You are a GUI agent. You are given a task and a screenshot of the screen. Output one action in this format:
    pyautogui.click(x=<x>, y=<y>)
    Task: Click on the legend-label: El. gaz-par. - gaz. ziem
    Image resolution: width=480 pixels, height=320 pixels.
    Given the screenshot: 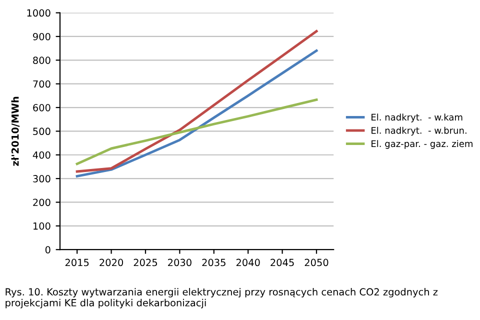 What is the action you would take?
    pyautogui.click(x=422, y=144)
    